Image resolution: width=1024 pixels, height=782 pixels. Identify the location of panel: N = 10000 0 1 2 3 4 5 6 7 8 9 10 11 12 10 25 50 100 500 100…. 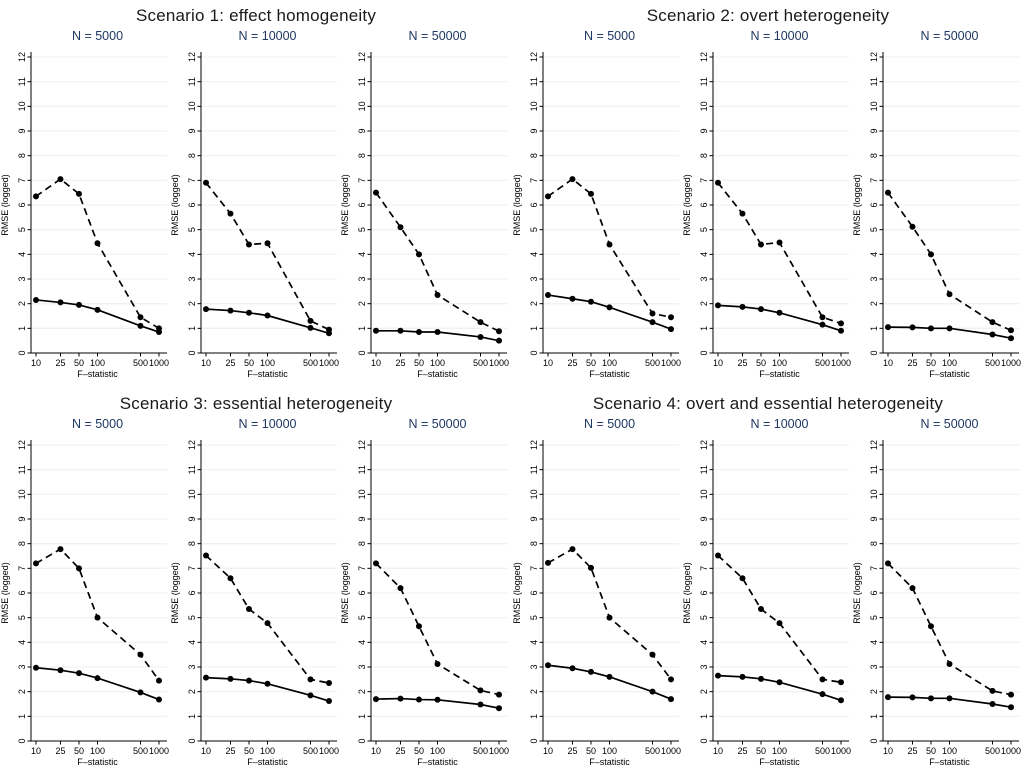
(768, 209).